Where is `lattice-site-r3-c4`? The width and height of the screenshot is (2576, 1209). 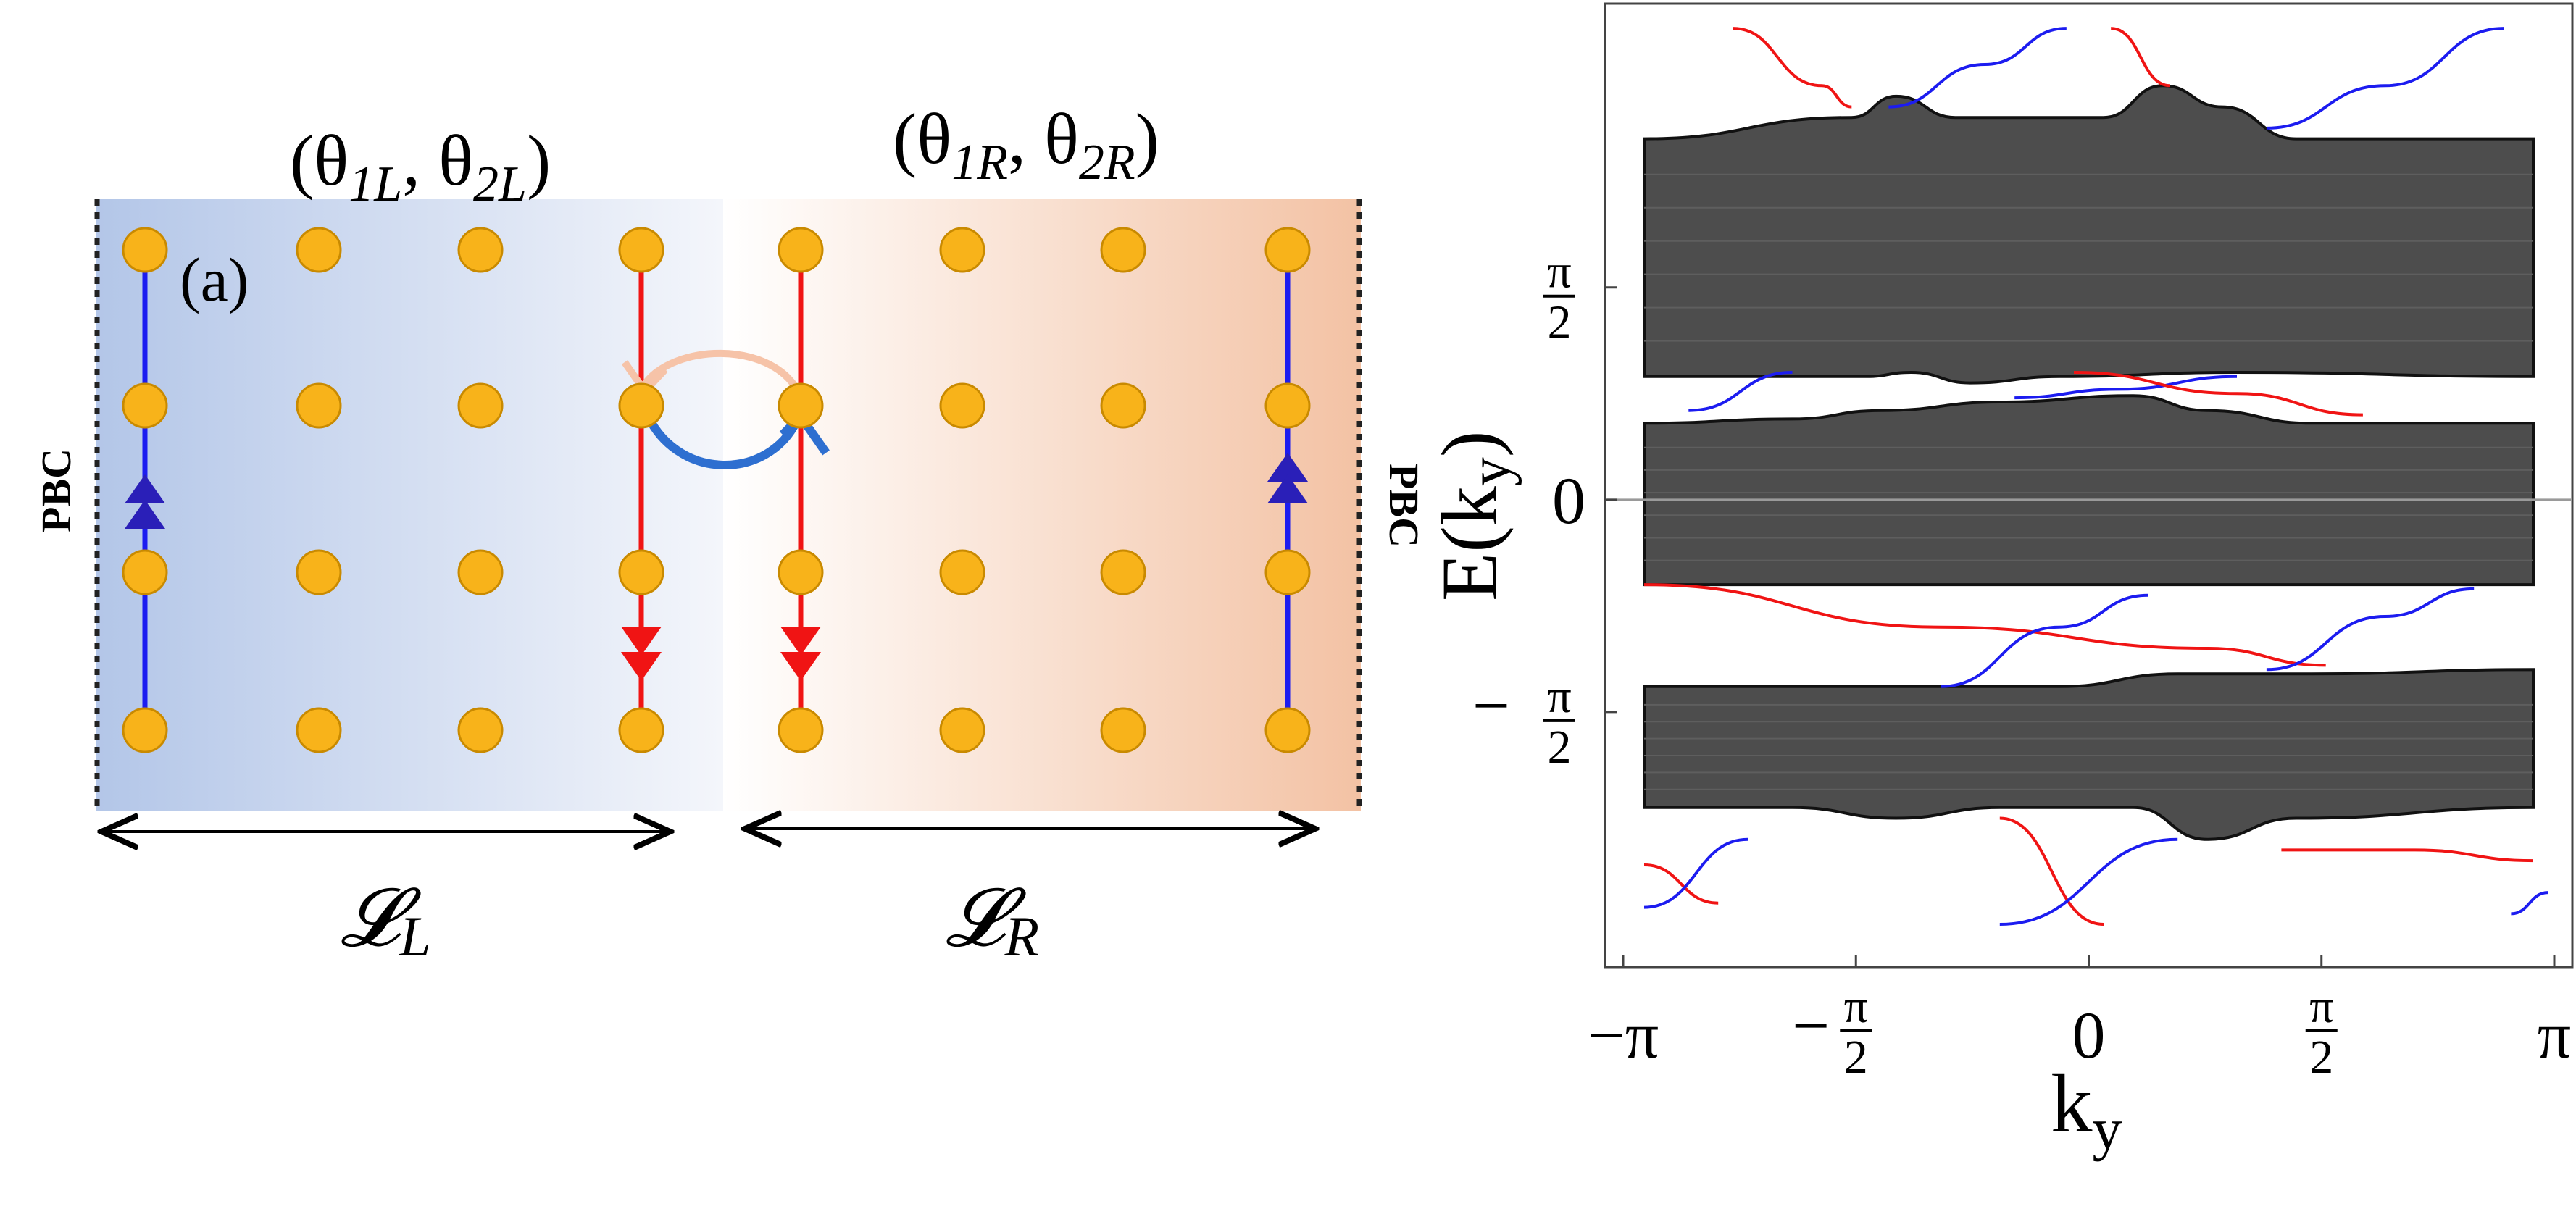 lattice-site-r3-c4 is located at coordinates (801, 730).